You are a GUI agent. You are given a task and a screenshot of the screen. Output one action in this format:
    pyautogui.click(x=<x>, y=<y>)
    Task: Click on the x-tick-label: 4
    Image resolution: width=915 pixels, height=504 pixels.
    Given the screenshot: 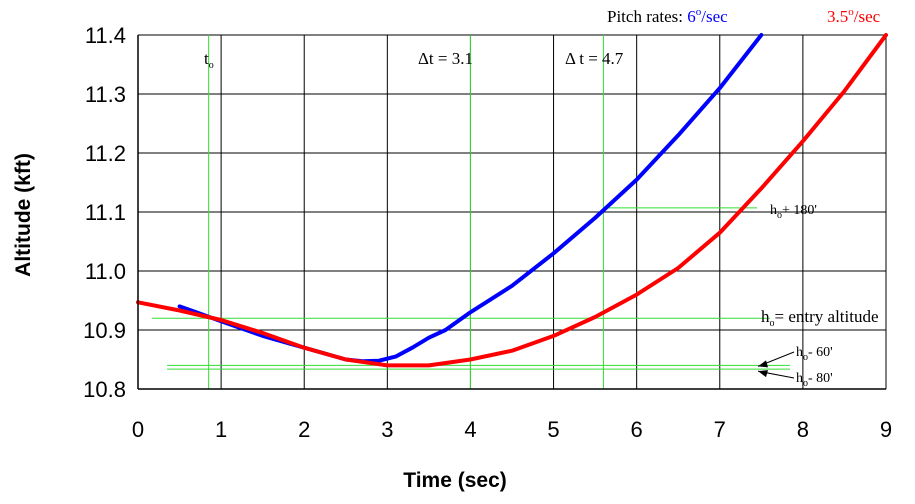 What is the action you would take?
    pyautogui.click(x=470, y=429)
    